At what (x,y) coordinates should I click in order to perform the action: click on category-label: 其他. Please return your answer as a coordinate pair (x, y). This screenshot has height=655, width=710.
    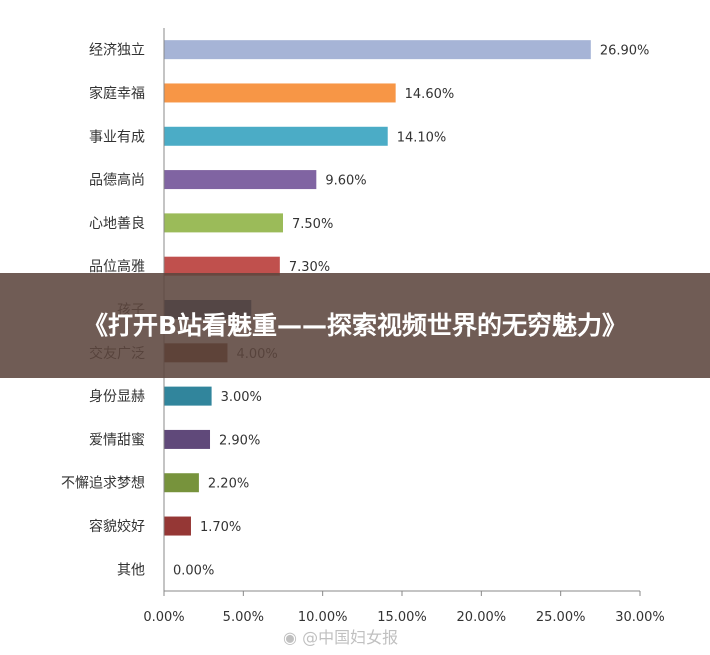
    Looking at the image, I should click on (131, 570).